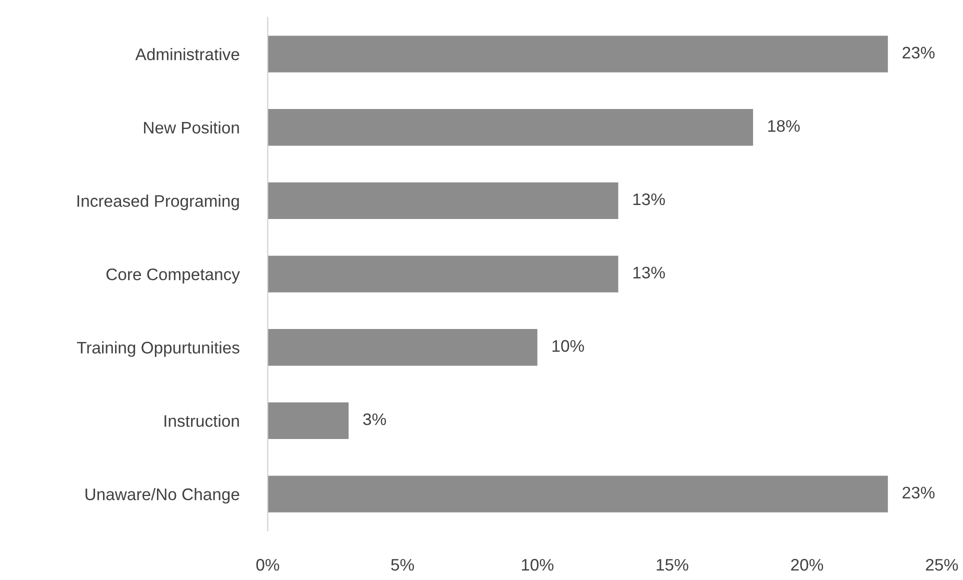 Image resolution: width=963 pixels, height=580 pixels. I want to click on x-tick-label: 0%, so click(268, 564).